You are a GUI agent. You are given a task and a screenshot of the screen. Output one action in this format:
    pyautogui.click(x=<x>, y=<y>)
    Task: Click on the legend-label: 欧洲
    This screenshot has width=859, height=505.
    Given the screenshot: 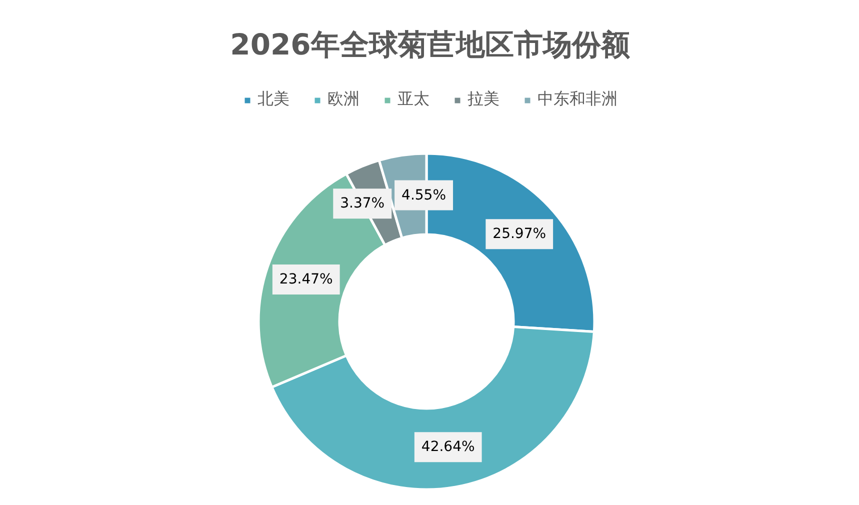 What is the action you would take?
    pyautogui.click(x=344, y=99)
    